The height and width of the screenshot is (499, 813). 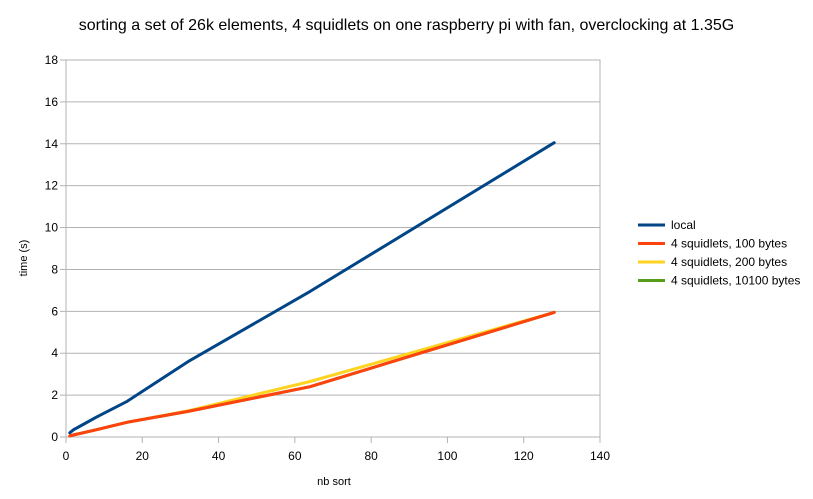 What do you see at coordinates (24, 258) in the screenshot?
I see `y-axis-title: time (s)` at bounding box center [24, 258].